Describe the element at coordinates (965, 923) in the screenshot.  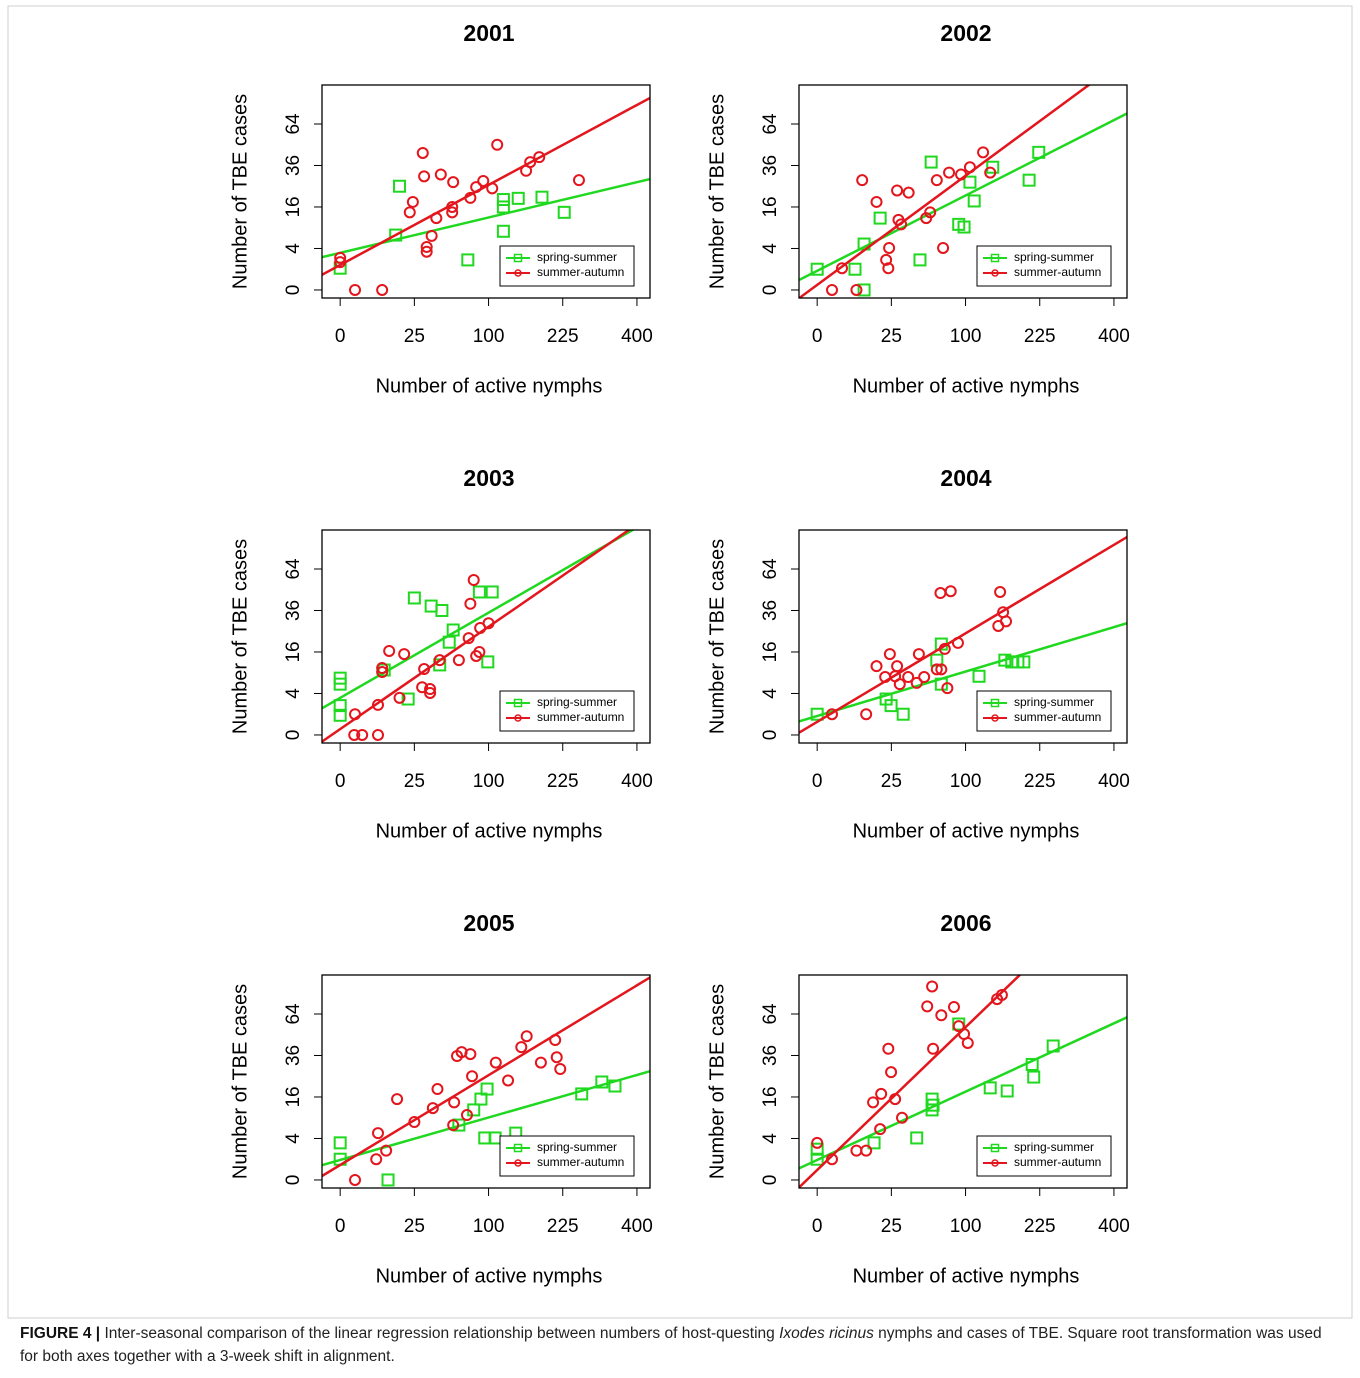
I see `panel-title: 2006` at that location.